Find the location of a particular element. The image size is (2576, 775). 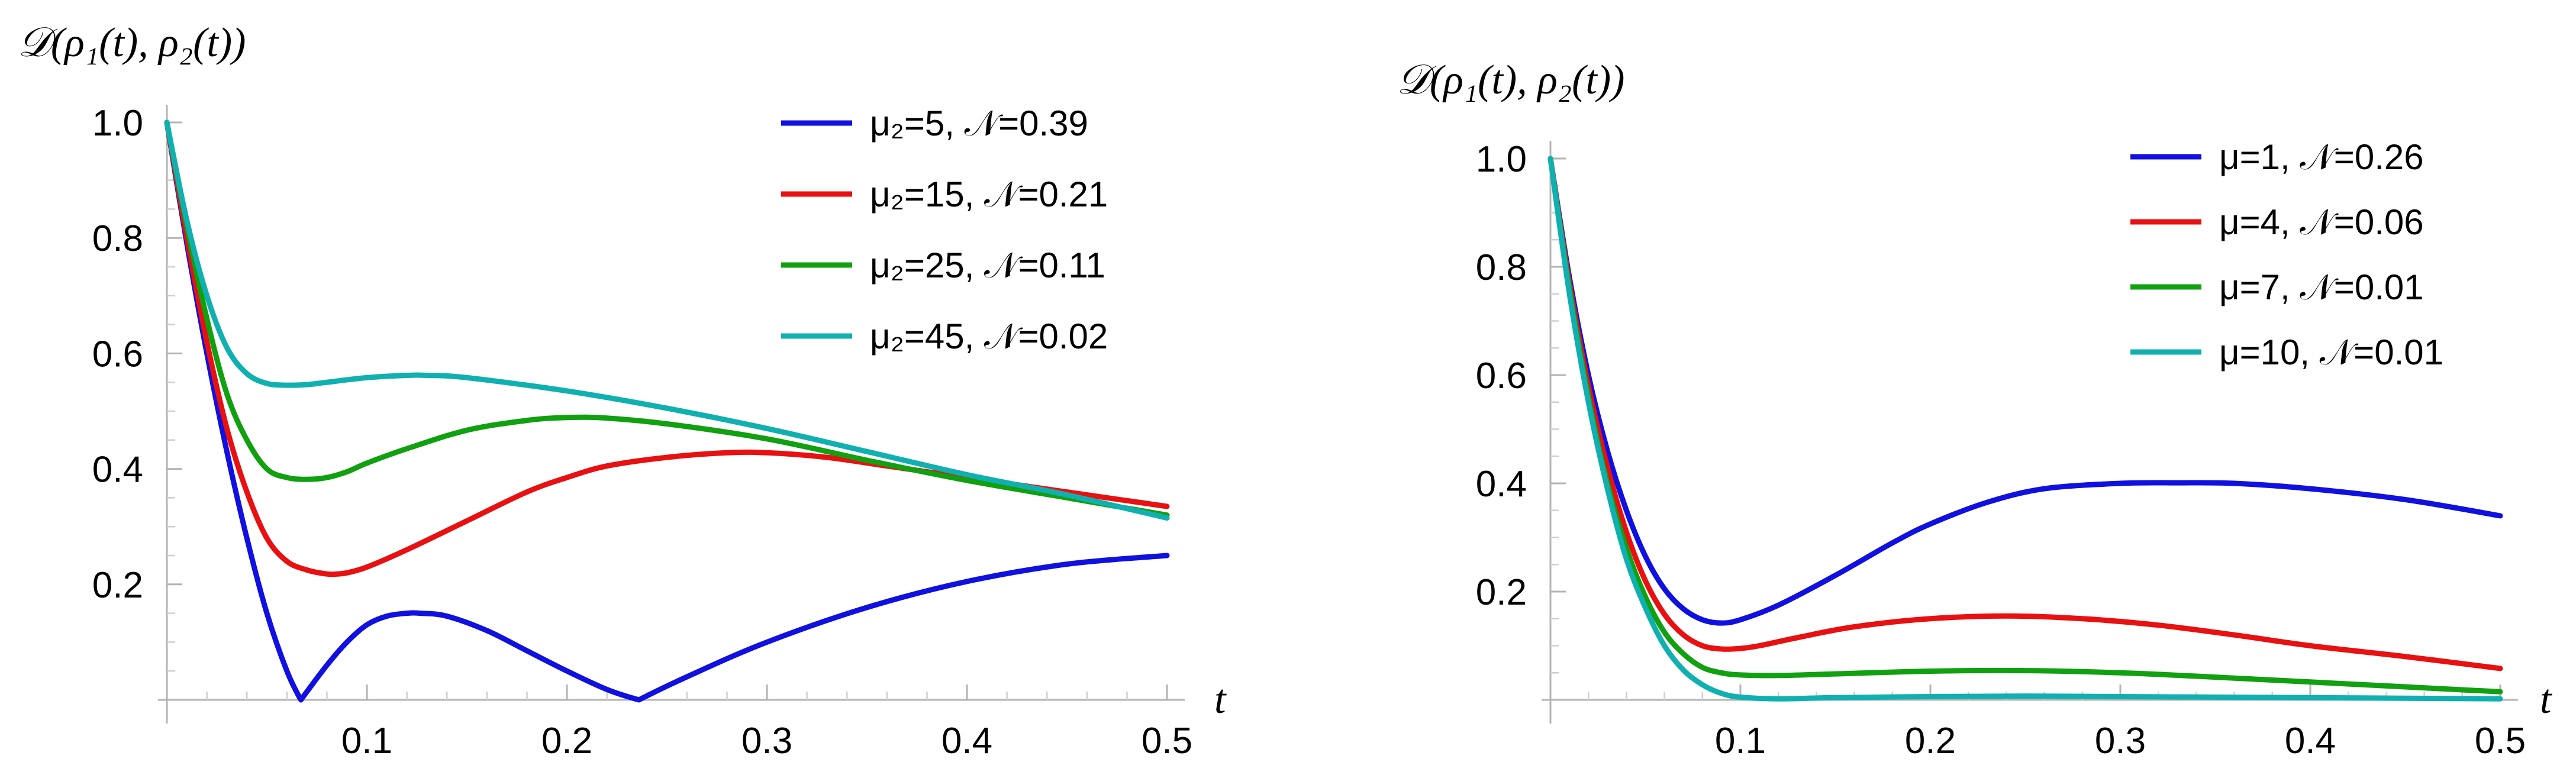

legend-label: μ=4, 𝒩=0.06 is located at coordinates (2321, 222).